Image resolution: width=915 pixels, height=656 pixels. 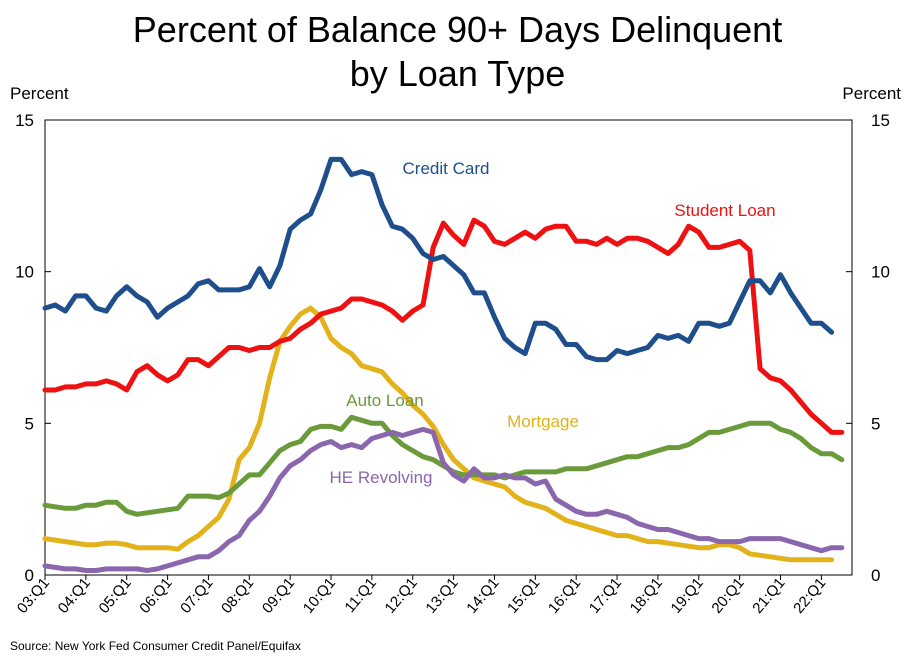 I want to click on x-tick-label: 17:Q1, so click(x=605, y=596).